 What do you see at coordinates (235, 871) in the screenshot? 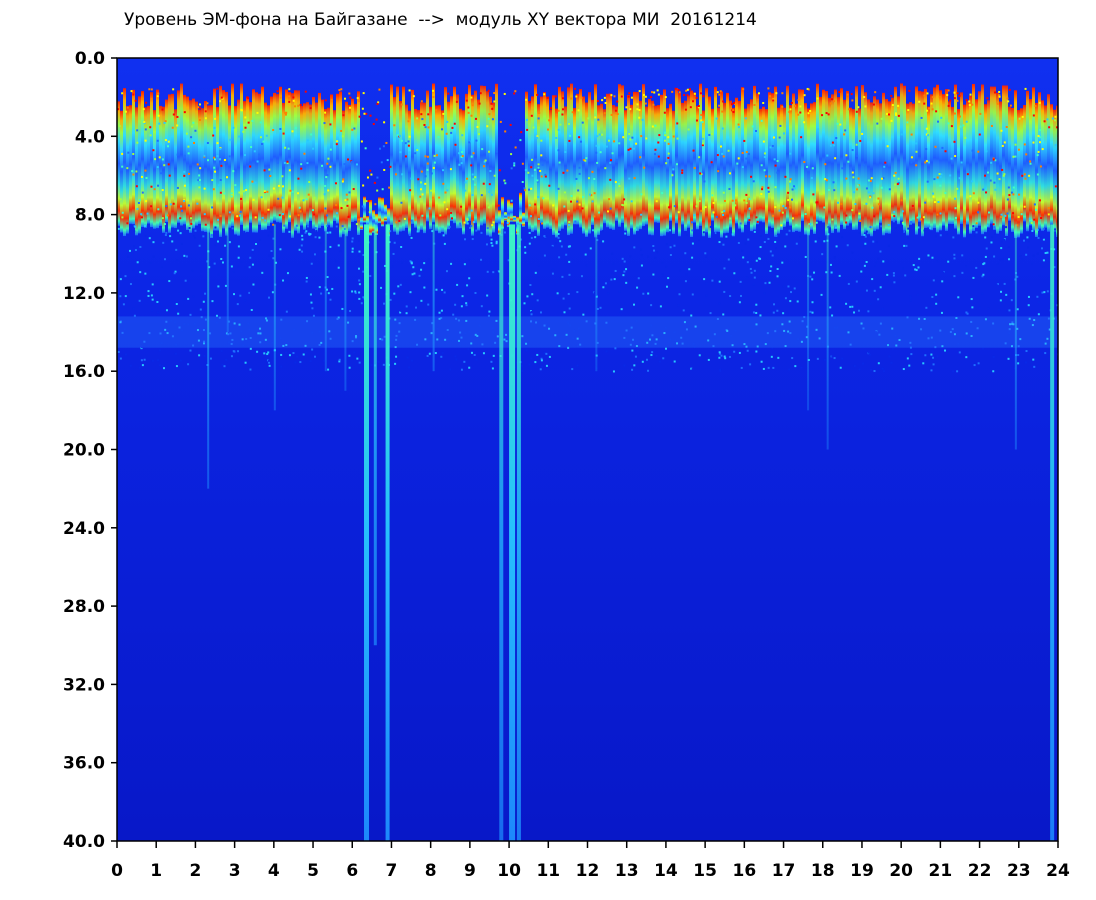
I see `x-tick-label: 3` at bounding box center [235, 871].